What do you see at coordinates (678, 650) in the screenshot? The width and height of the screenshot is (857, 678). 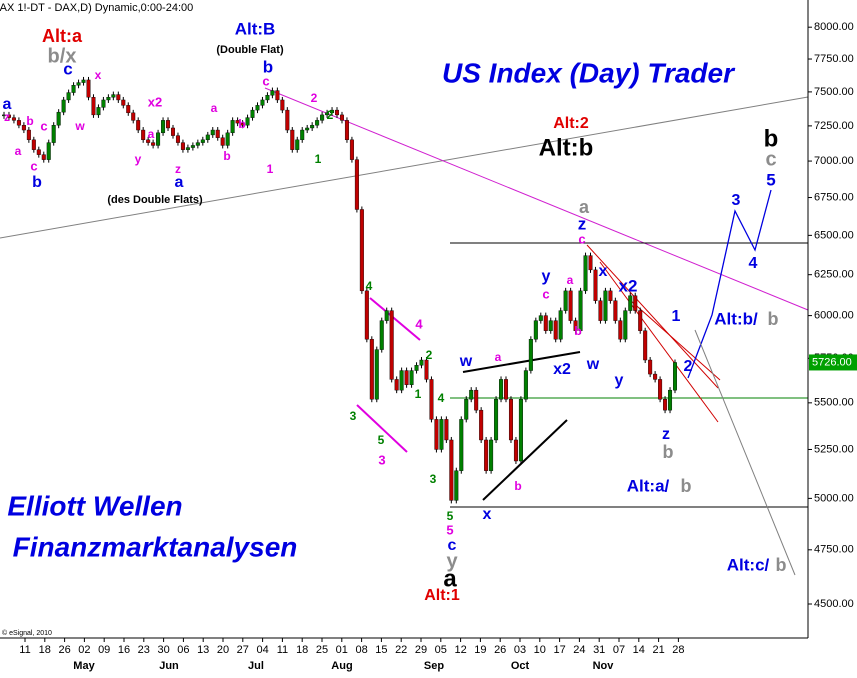 I see `x-tick-label: 28` at bounding box center [678, 650].